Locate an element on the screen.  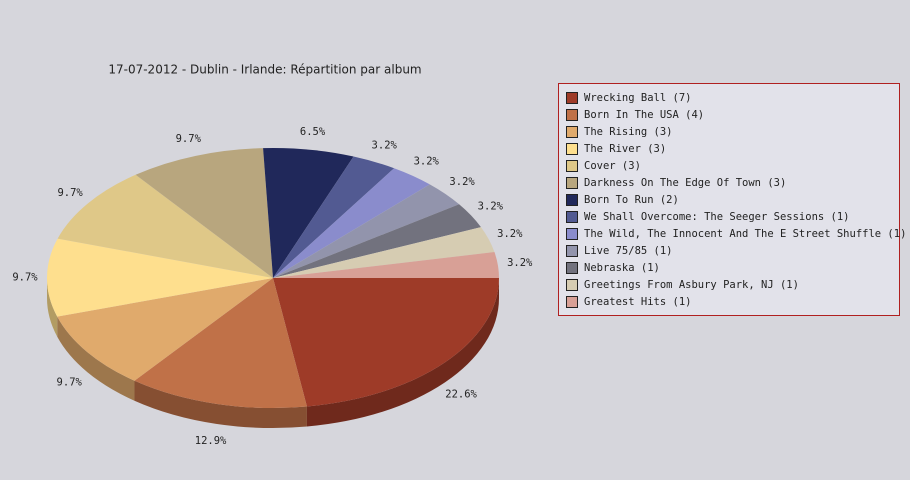
data-label: 12.9% is located at coordinates (211, 441).